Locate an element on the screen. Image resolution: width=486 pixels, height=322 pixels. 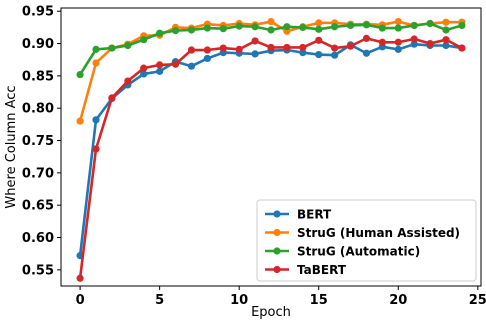
y-tick-label: 0.75 is located at coordinates (38, 141).